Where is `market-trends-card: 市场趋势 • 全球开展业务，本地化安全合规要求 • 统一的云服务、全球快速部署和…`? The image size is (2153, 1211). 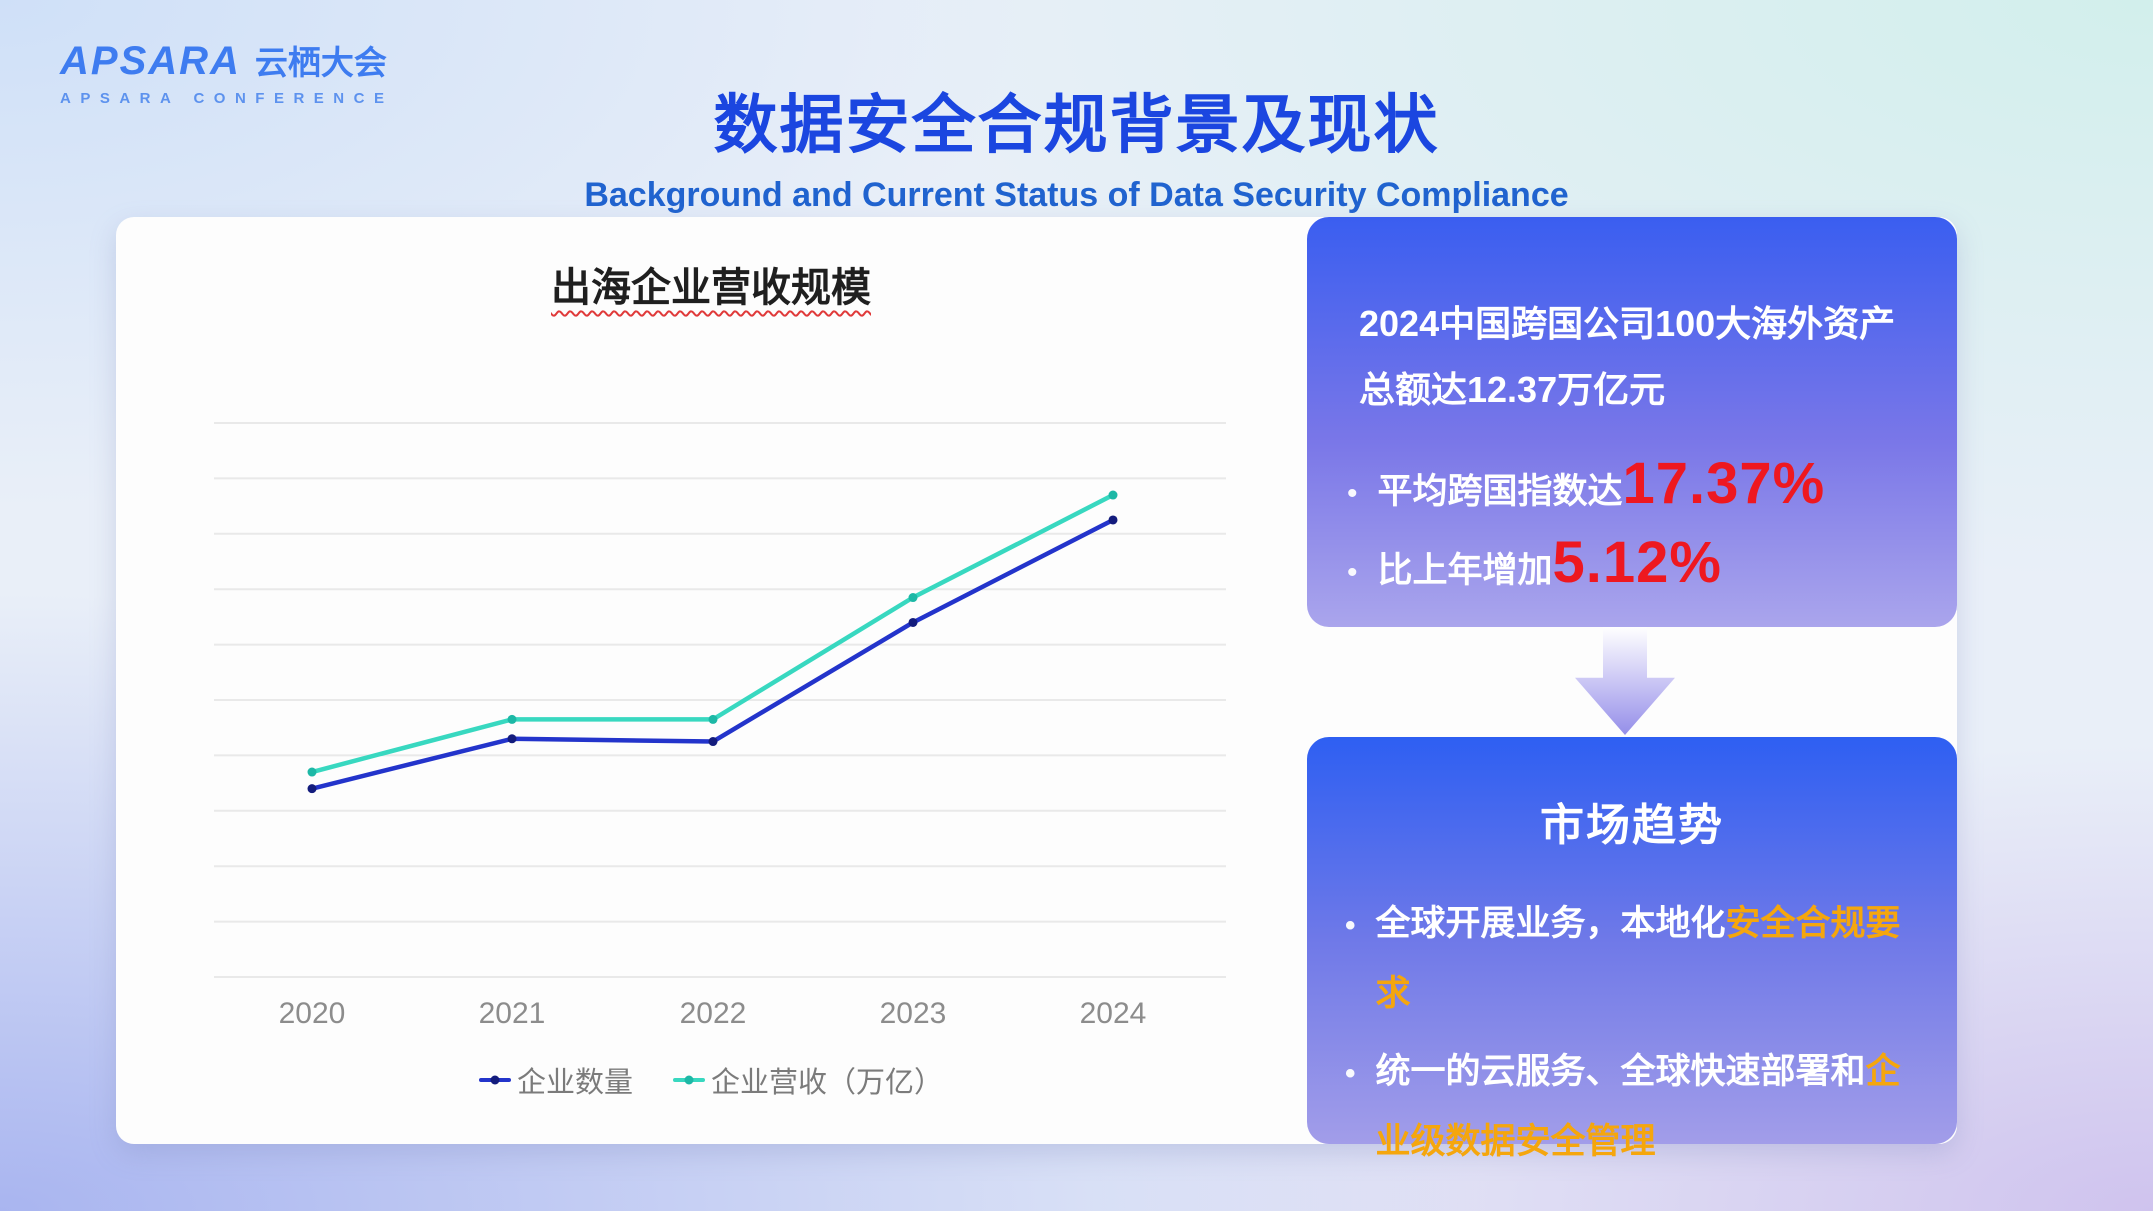
market-trends-card: 市场趋势 • 全球开展业务，本地化安全合规要求 • 统一的云服务、全球快速部署和… is located at coordinates (1632, 949).